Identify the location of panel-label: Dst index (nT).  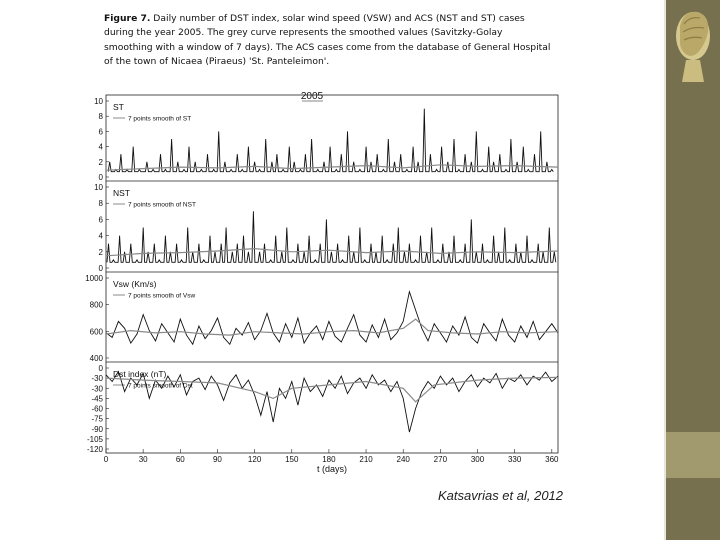
(140, 374).